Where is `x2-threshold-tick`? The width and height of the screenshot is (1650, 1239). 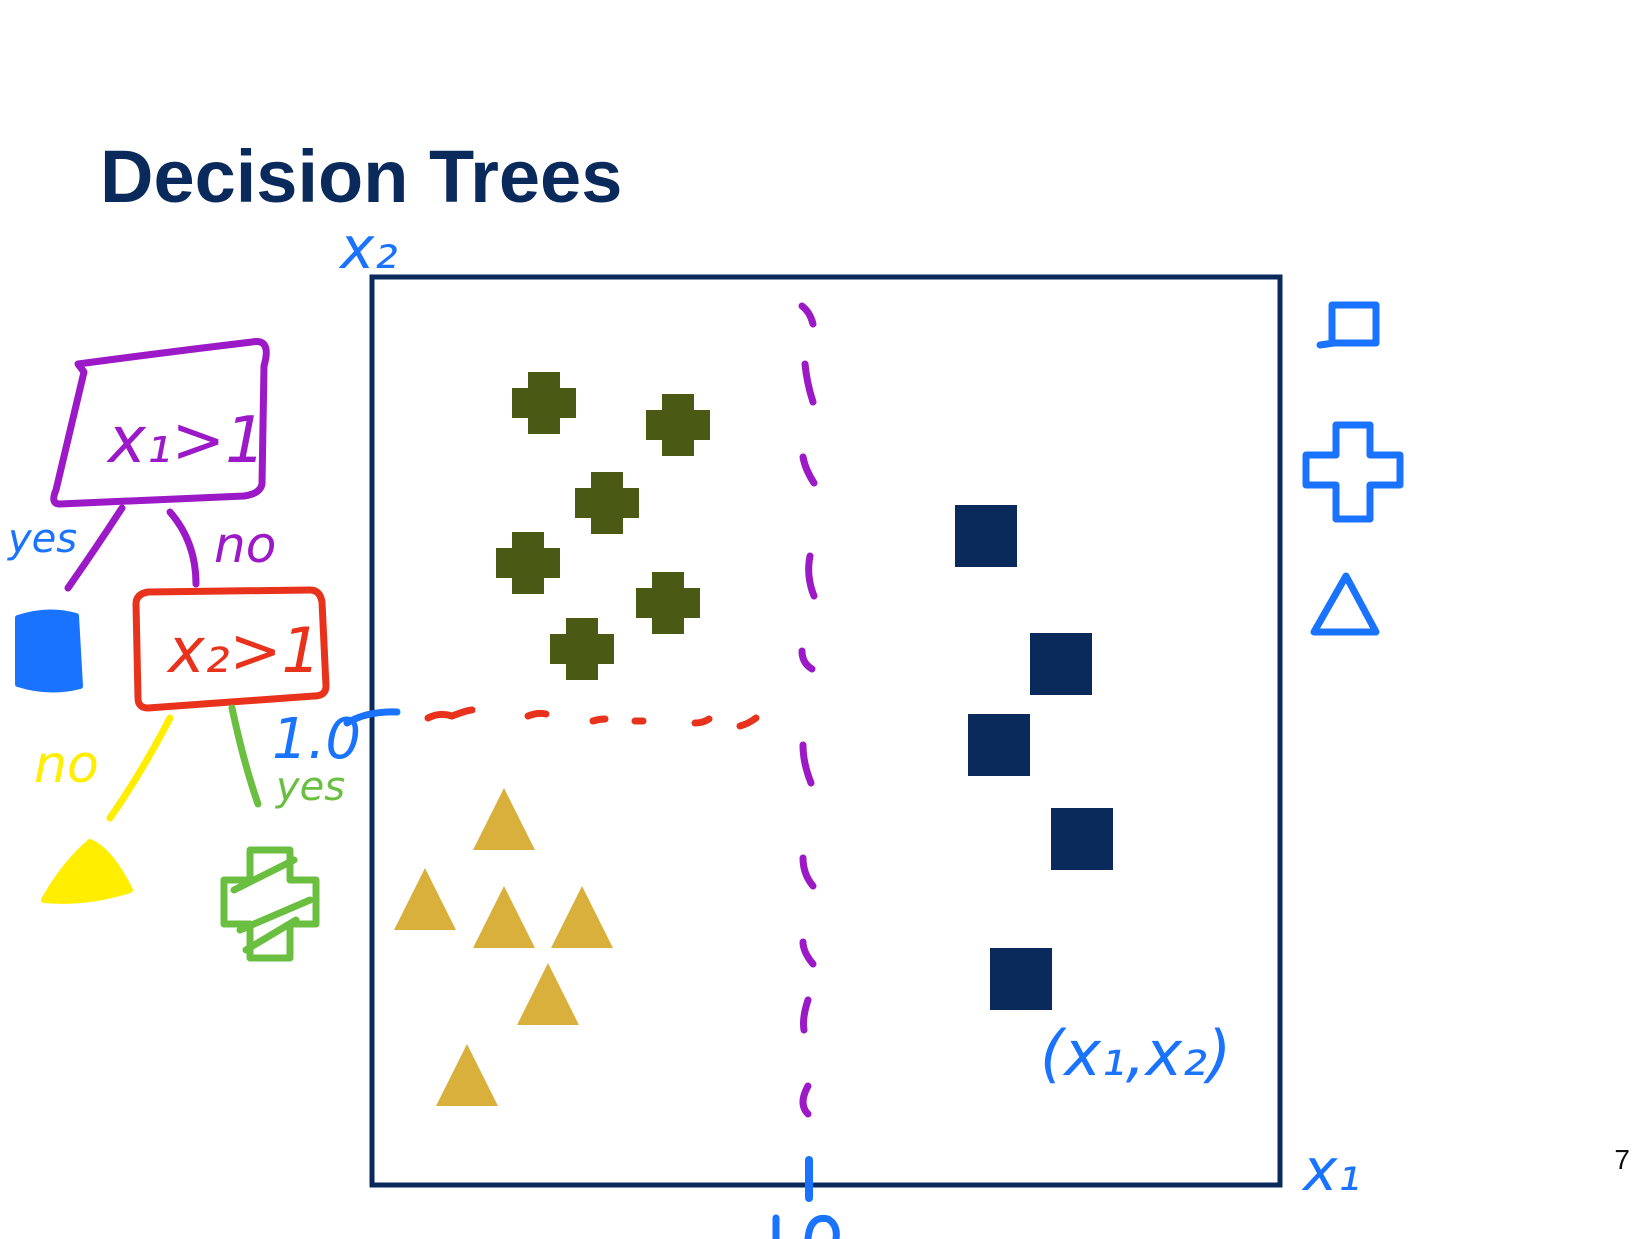
x2-threshold-tick is located at coordinates (372, 717).